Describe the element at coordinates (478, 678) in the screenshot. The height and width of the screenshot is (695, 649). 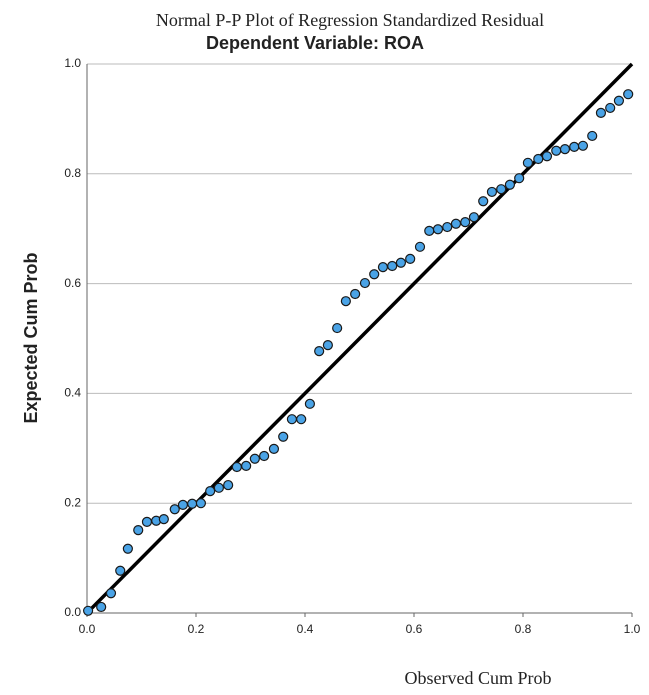
I see `x-axis-label: Observed Cum Prob` at that location.